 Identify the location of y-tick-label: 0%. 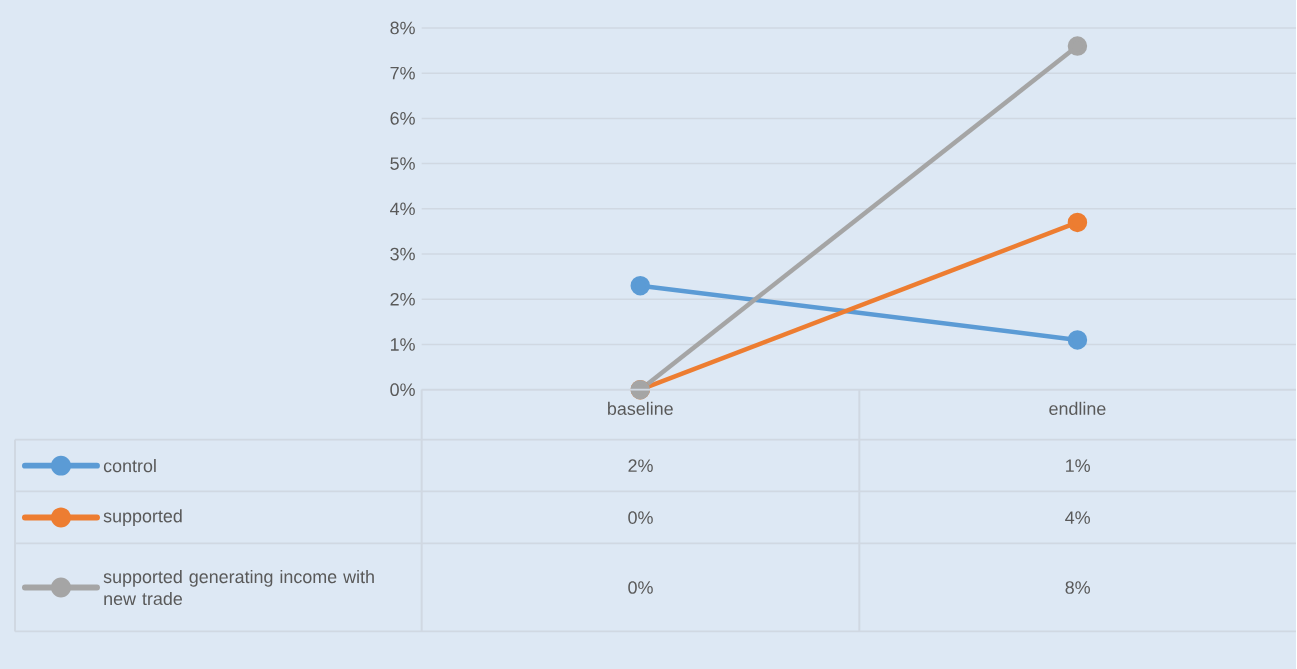
(402, 389).